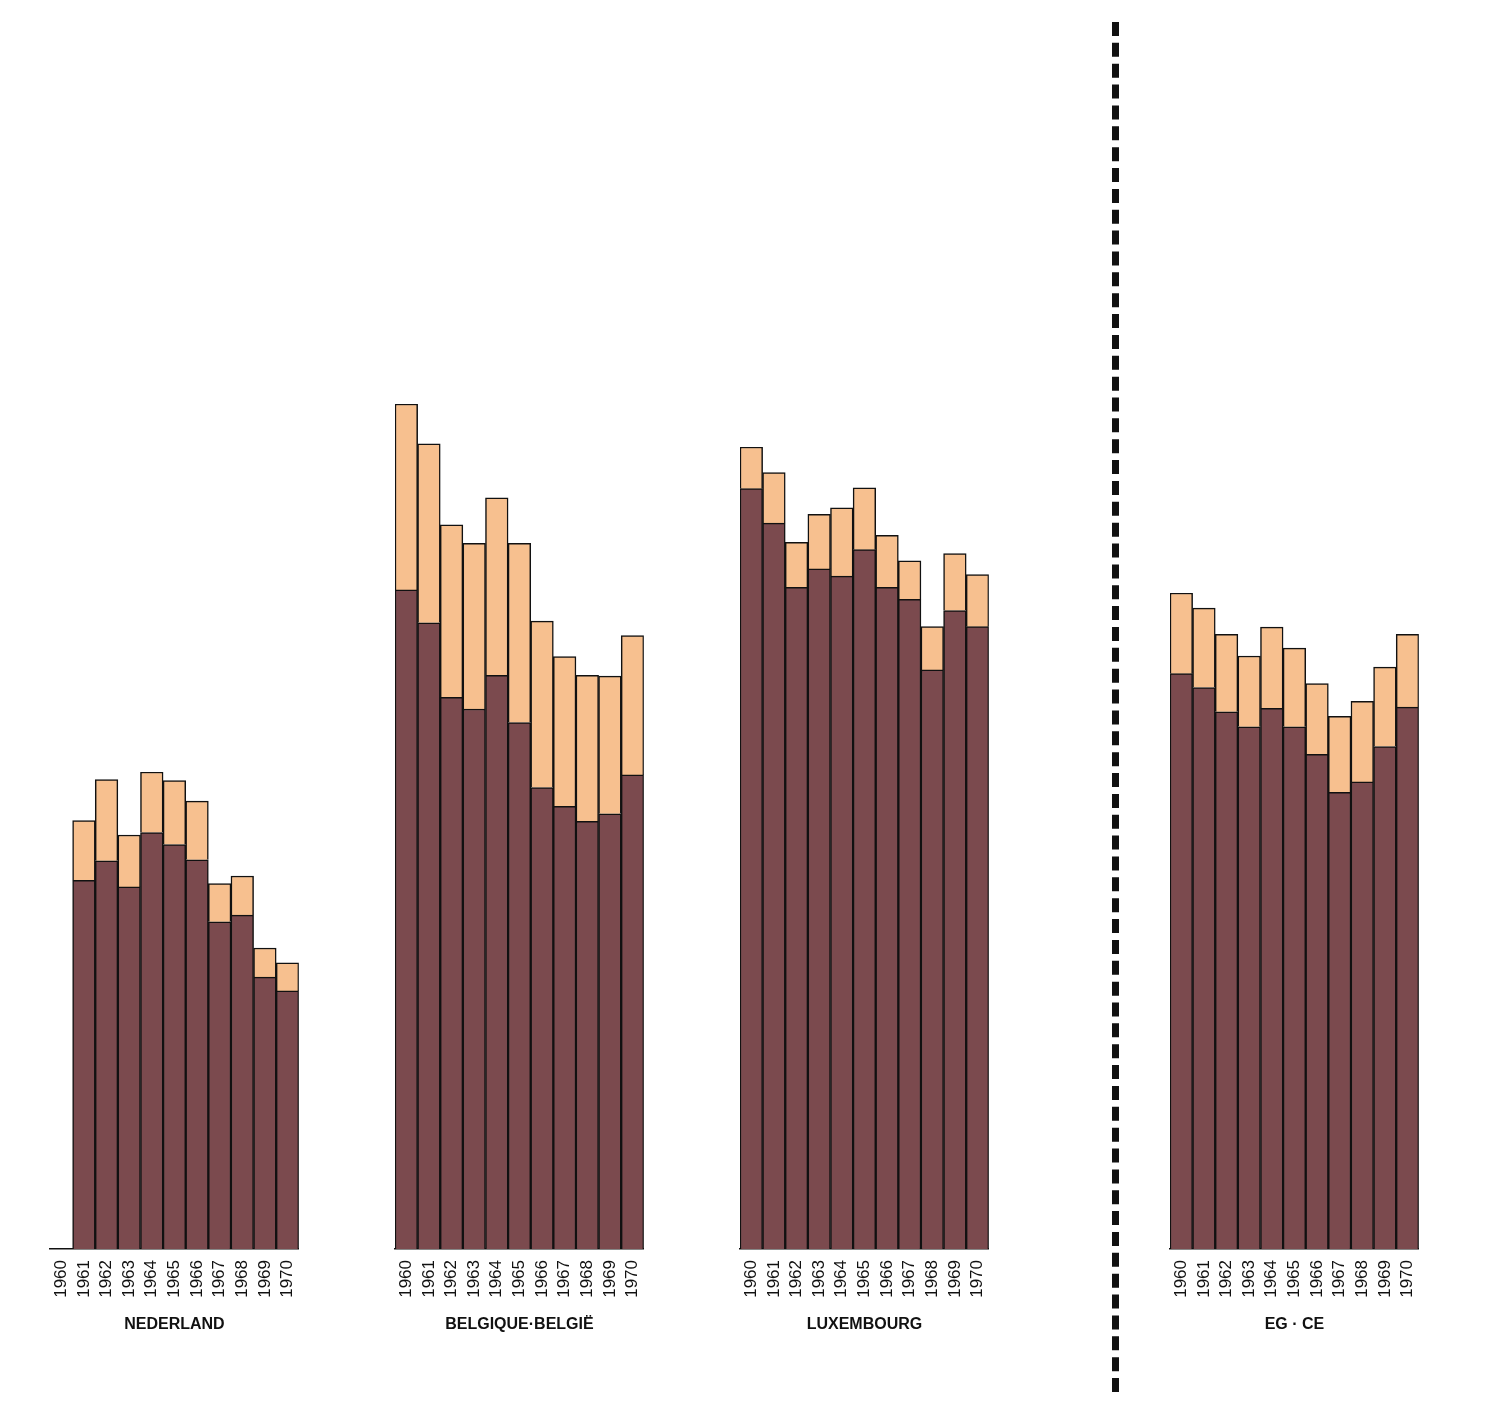 The image size is (1497, 1403). Describe the element at coordinates (864, 1323) in the screenshot. I see `x-axis-title: LUXEMBOURG` at that location.